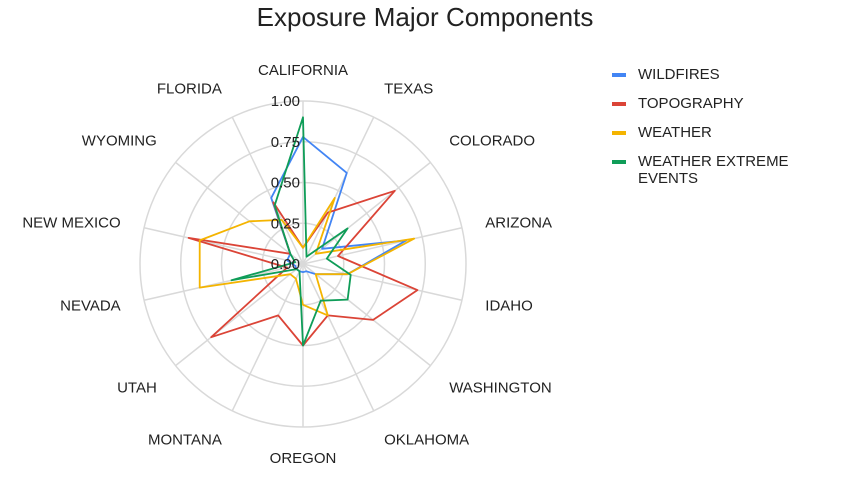 This screenshot has height=485, width=850. Describe the element at coordinates (185, 440) in the screenshot. I see `category-label: MONTANA` at that location.